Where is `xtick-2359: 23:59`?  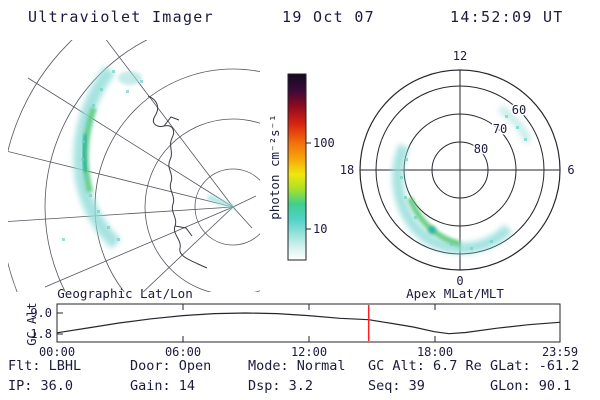 xtick-2359: 23:59 is located at coordinates (560, 352).